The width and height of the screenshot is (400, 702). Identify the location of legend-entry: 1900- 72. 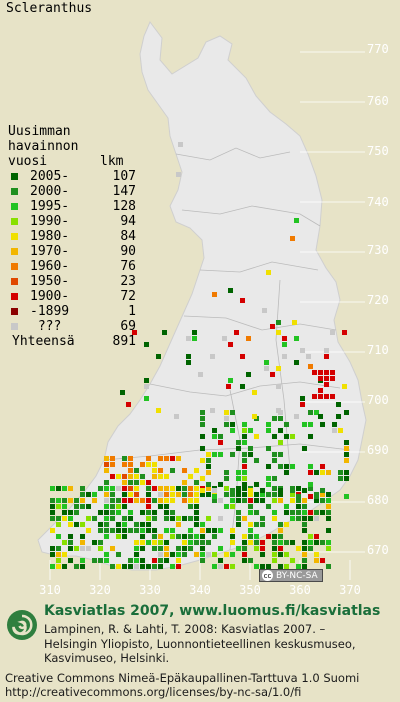
(72, 296).